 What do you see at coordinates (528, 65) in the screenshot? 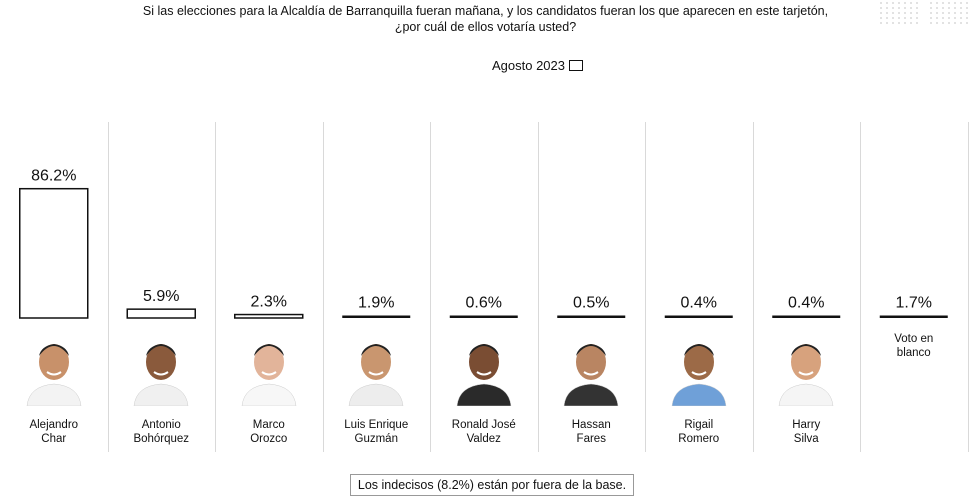
I see `legend-label: Agosto 2023` at bounding box center [528, 65].